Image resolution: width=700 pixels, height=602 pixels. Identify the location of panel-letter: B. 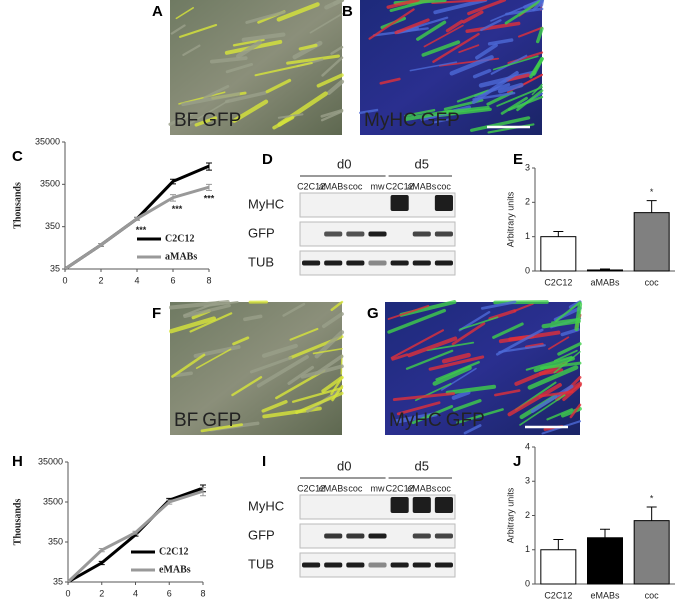
(347, 11).